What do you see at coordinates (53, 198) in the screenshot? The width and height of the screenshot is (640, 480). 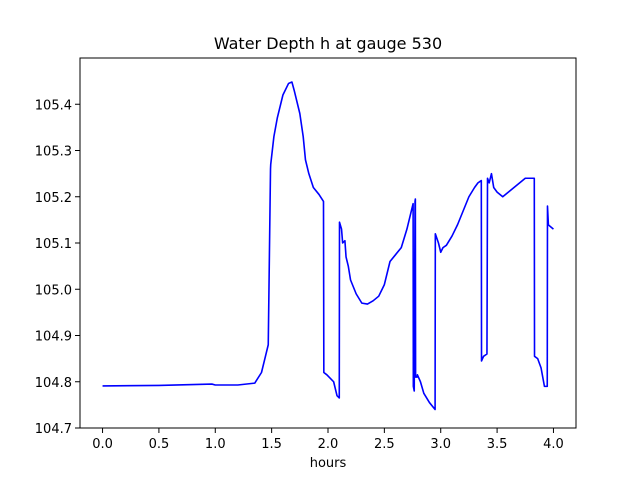 I see `y-tick-label: 105.2` at bounding box center [53, 198].